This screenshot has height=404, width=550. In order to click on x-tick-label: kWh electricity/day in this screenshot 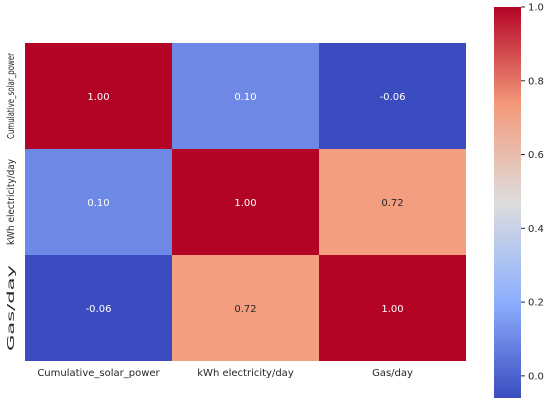, I will do `click(245, 373)`.